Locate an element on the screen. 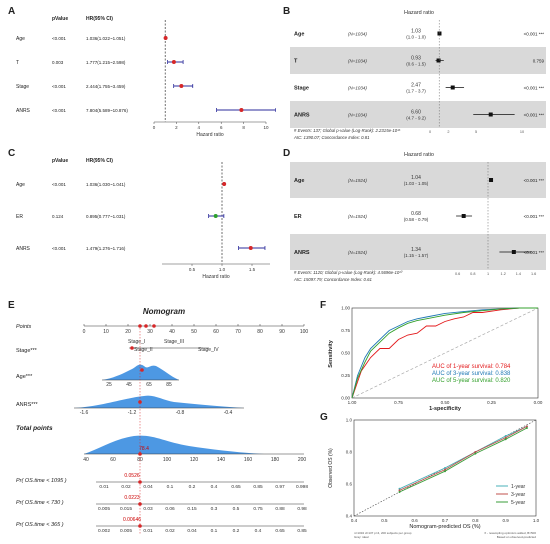 This screenshot has width=550, height=544. y-tick-label: 0.8 is located at coordinates (349, 452).